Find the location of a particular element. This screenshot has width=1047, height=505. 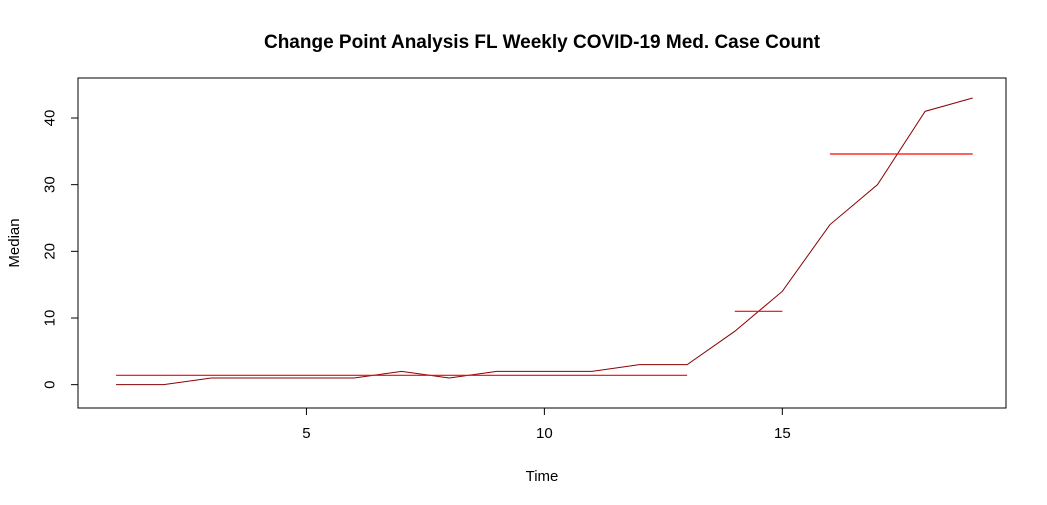

y-tick-label: 40 is located at coordinates (50, 118).